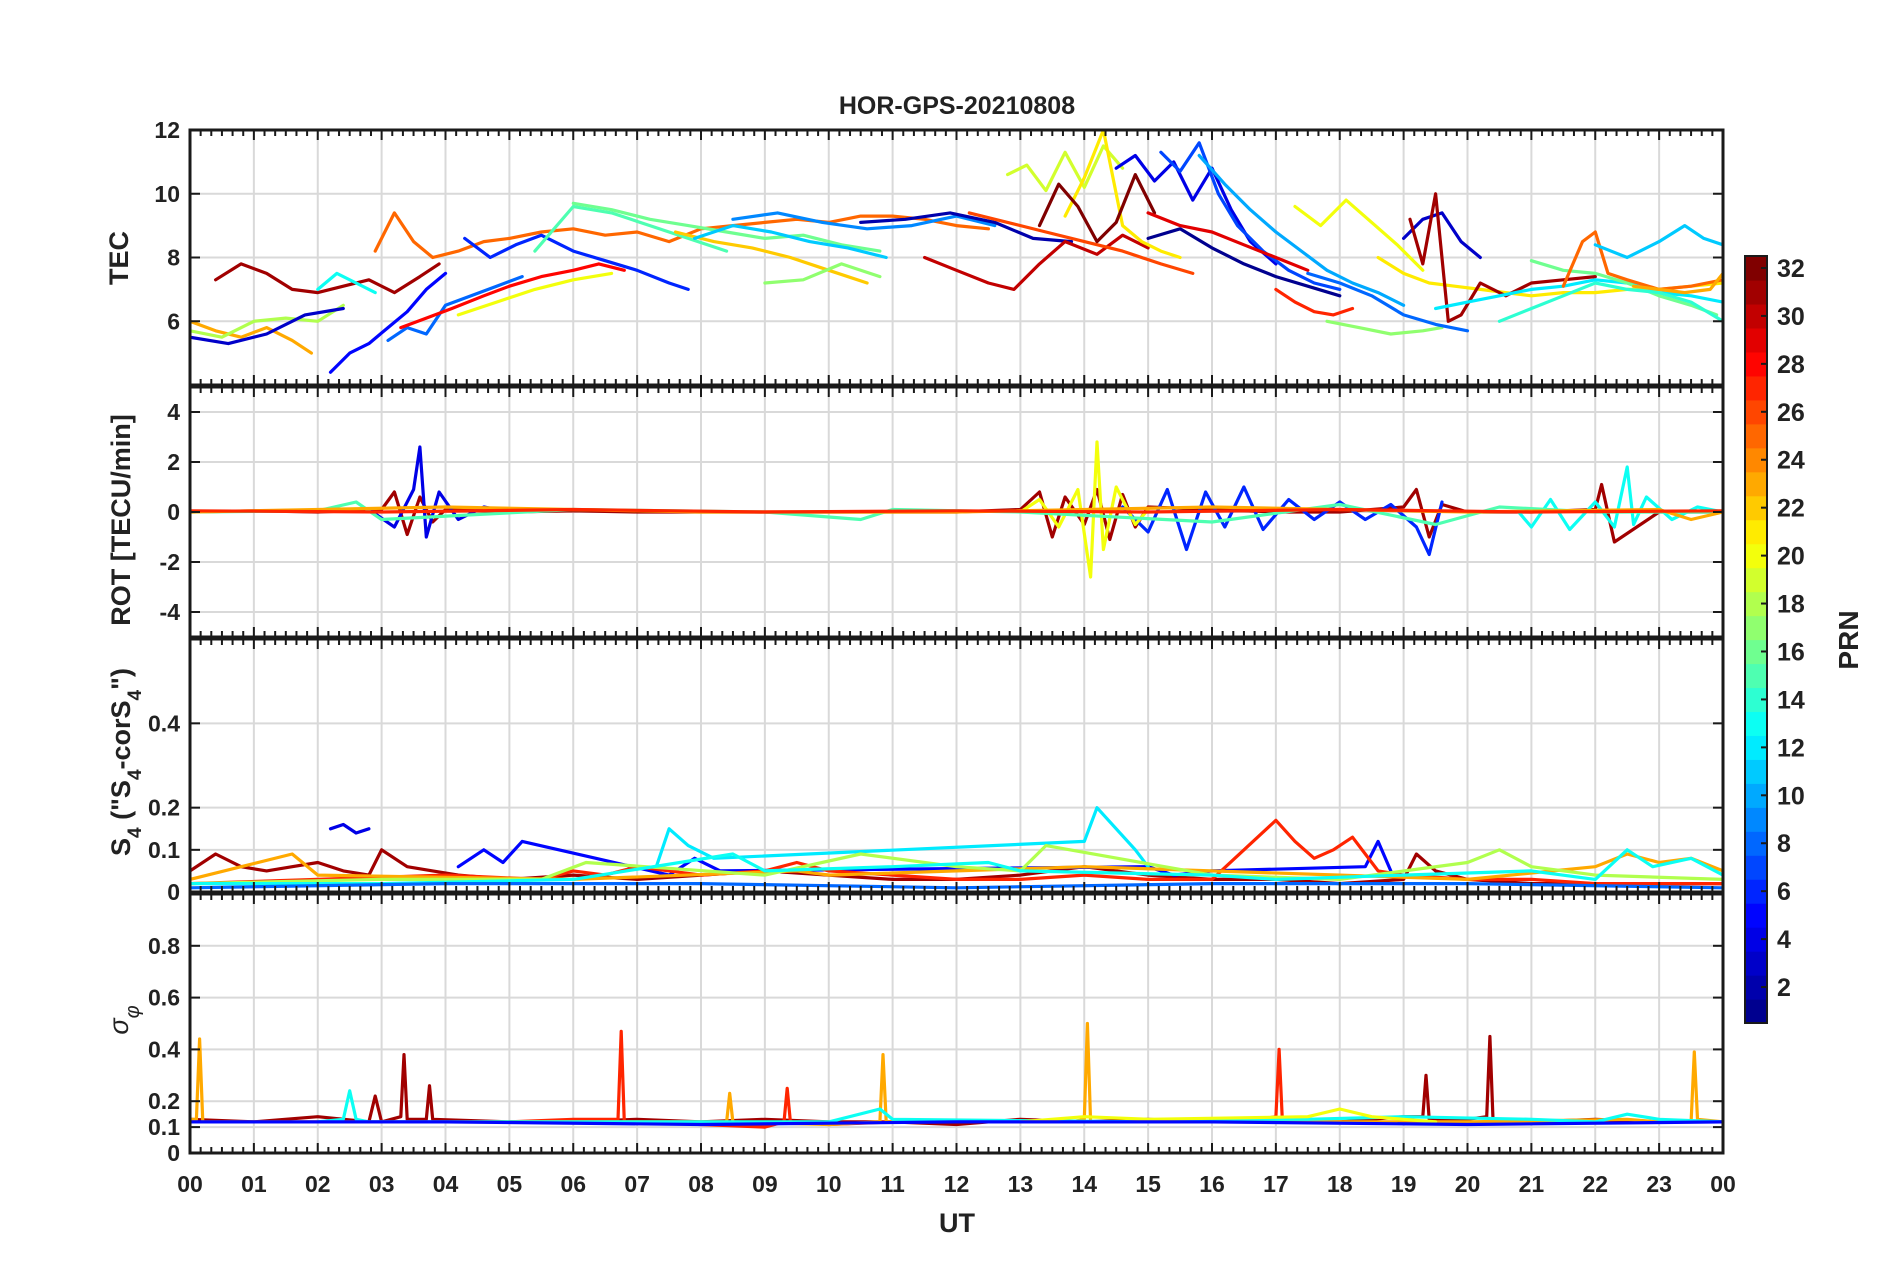 The height and width of the screenshot is (1277, 1902). Describe the element at coordinates (164, 998) in the screenshot. I see `sigma_phi-ytick-label: 0.6` at that location.